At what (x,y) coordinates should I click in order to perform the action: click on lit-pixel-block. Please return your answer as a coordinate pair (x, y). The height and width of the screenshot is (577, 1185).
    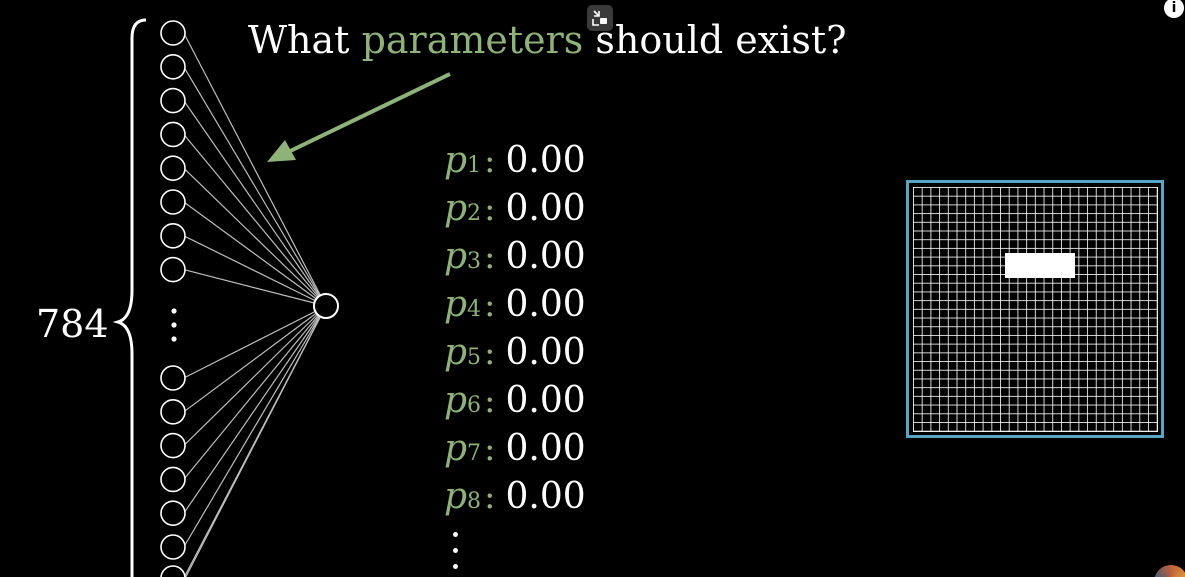
    Looking at the image, I should click on (1040, 265).